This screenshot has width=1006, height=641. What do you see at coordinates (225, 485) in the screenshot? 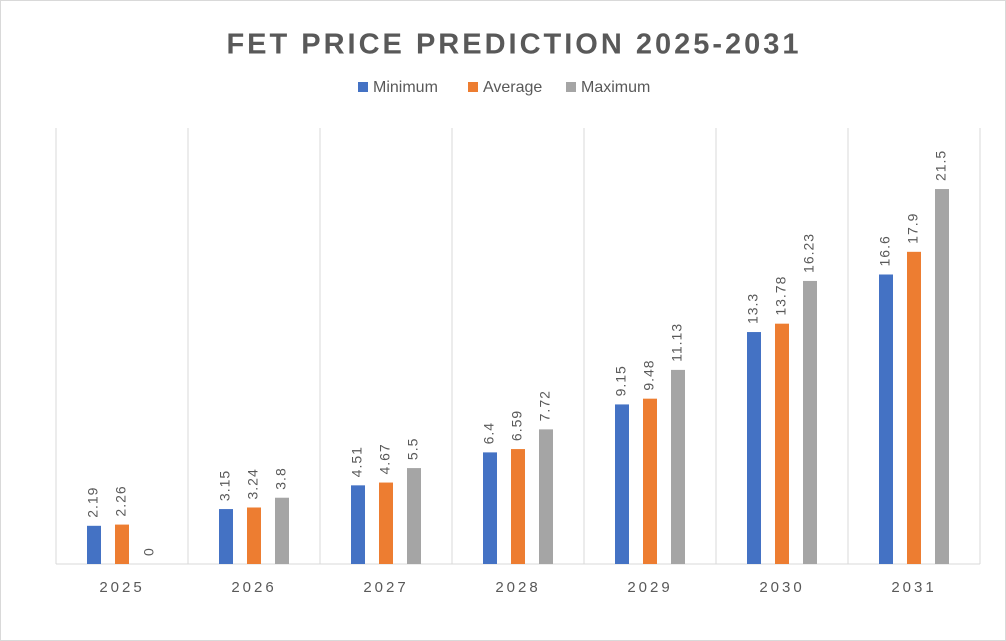
I see `data-label: 3.15` at bounding box center [225, 485].